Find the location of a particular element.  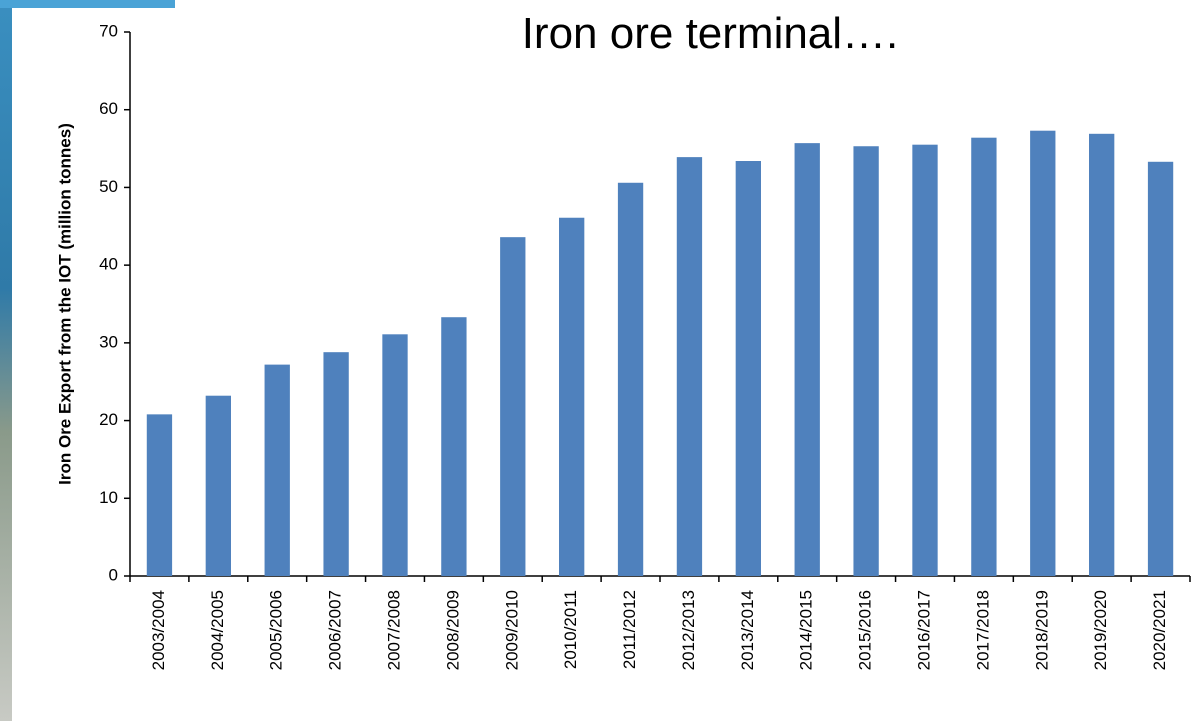

x-tick-label: 2014/2015 is located at coordinates (806, 630).